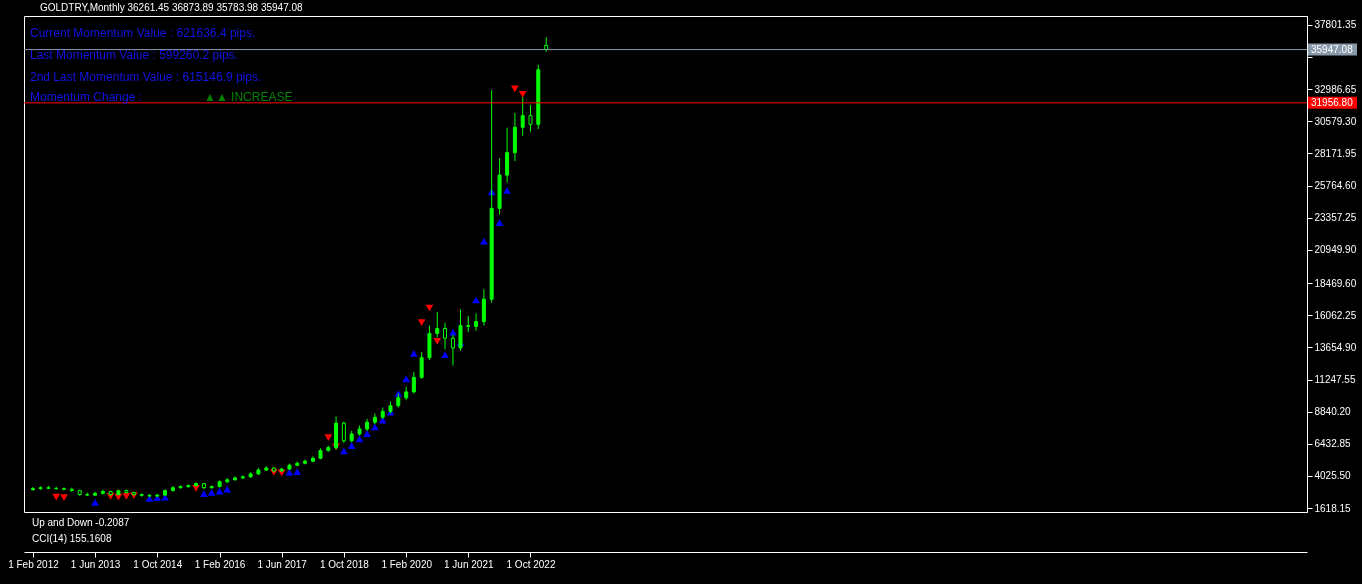 Image resolution: width=1362 pixels, height=584 pixels. What do you see at coordinates (1335, 218) in the screenshot?
I see `y-tick-label: 23357.25` at bounding box center [1335, 218].